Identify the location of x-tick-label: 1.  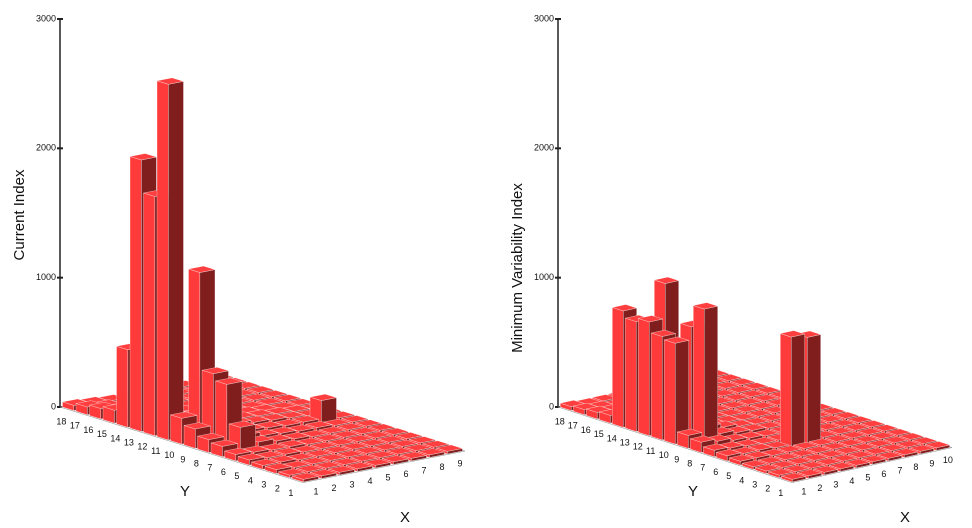
(803, 491).